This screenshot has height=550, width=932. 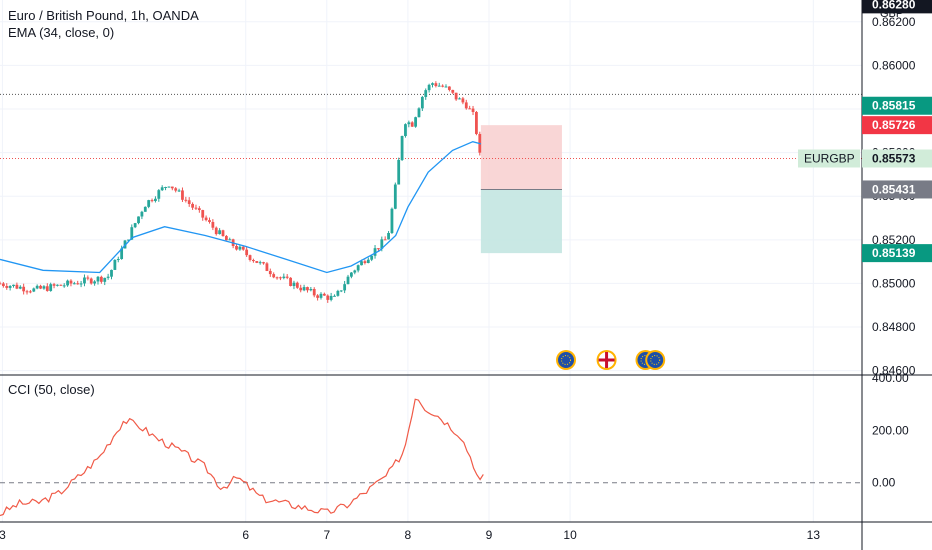 What do you see at coordinates (894, 65) in the screenshot?
I see `y-tick-label: 0.86000` at bounding box center [894, 65].